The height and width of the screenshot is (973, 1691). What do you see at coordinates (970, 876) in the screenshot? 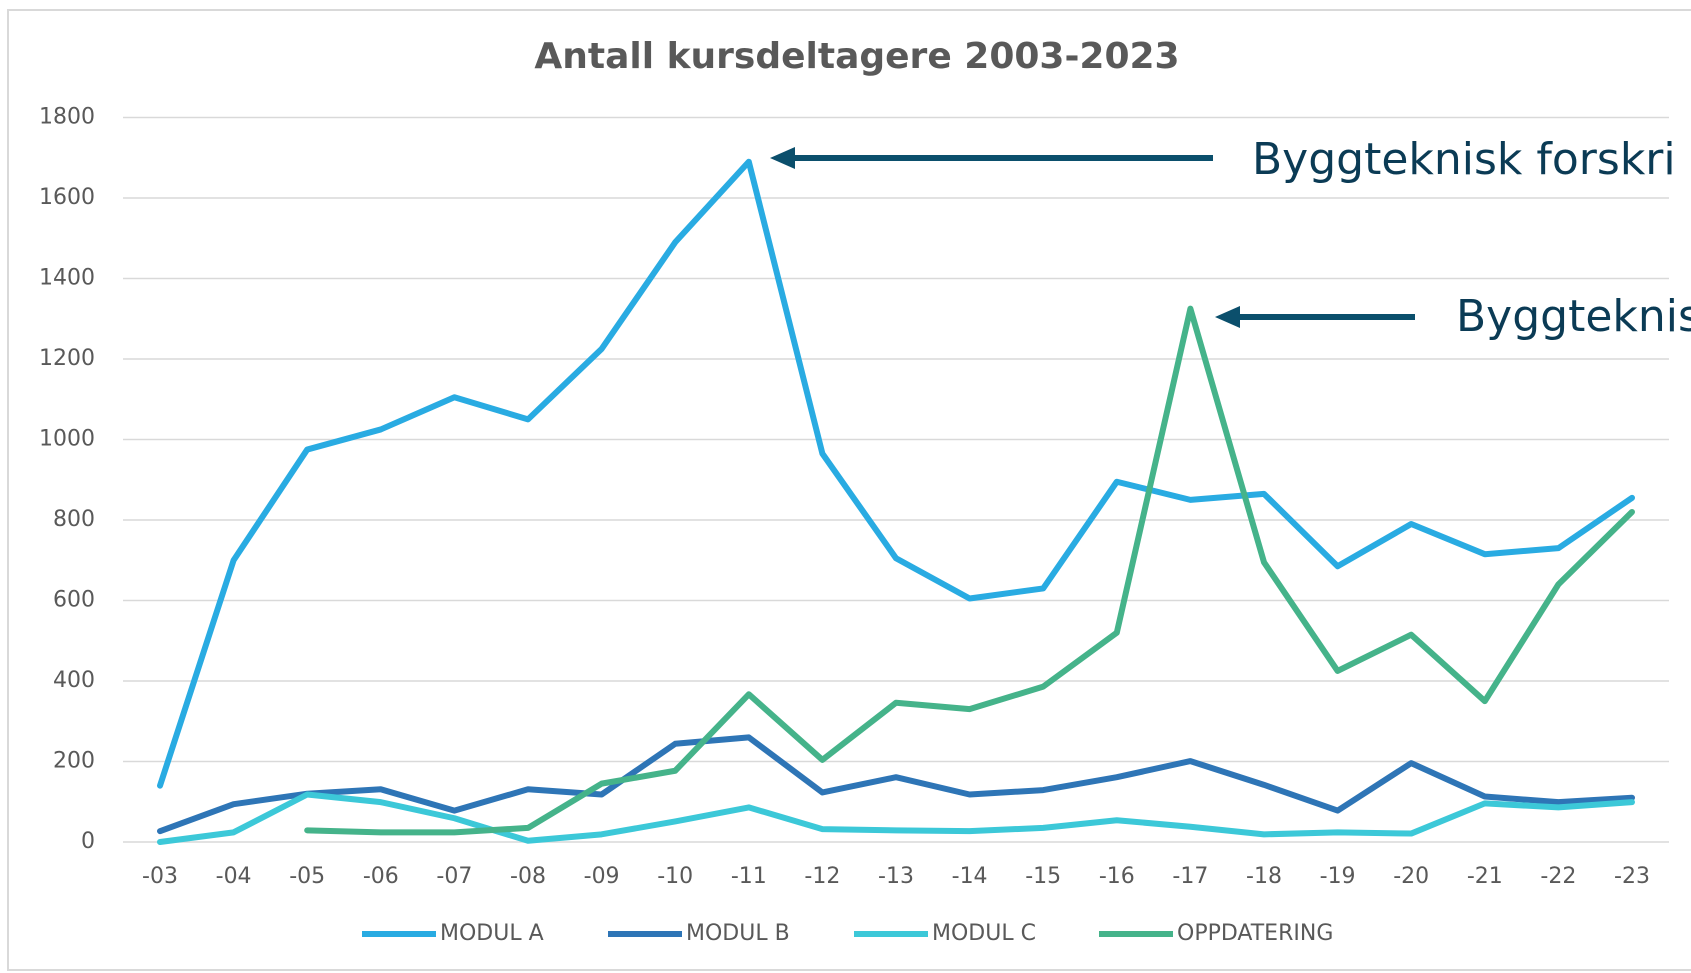
I see `x-tick-label: -14` at bounding box center [970, 876].